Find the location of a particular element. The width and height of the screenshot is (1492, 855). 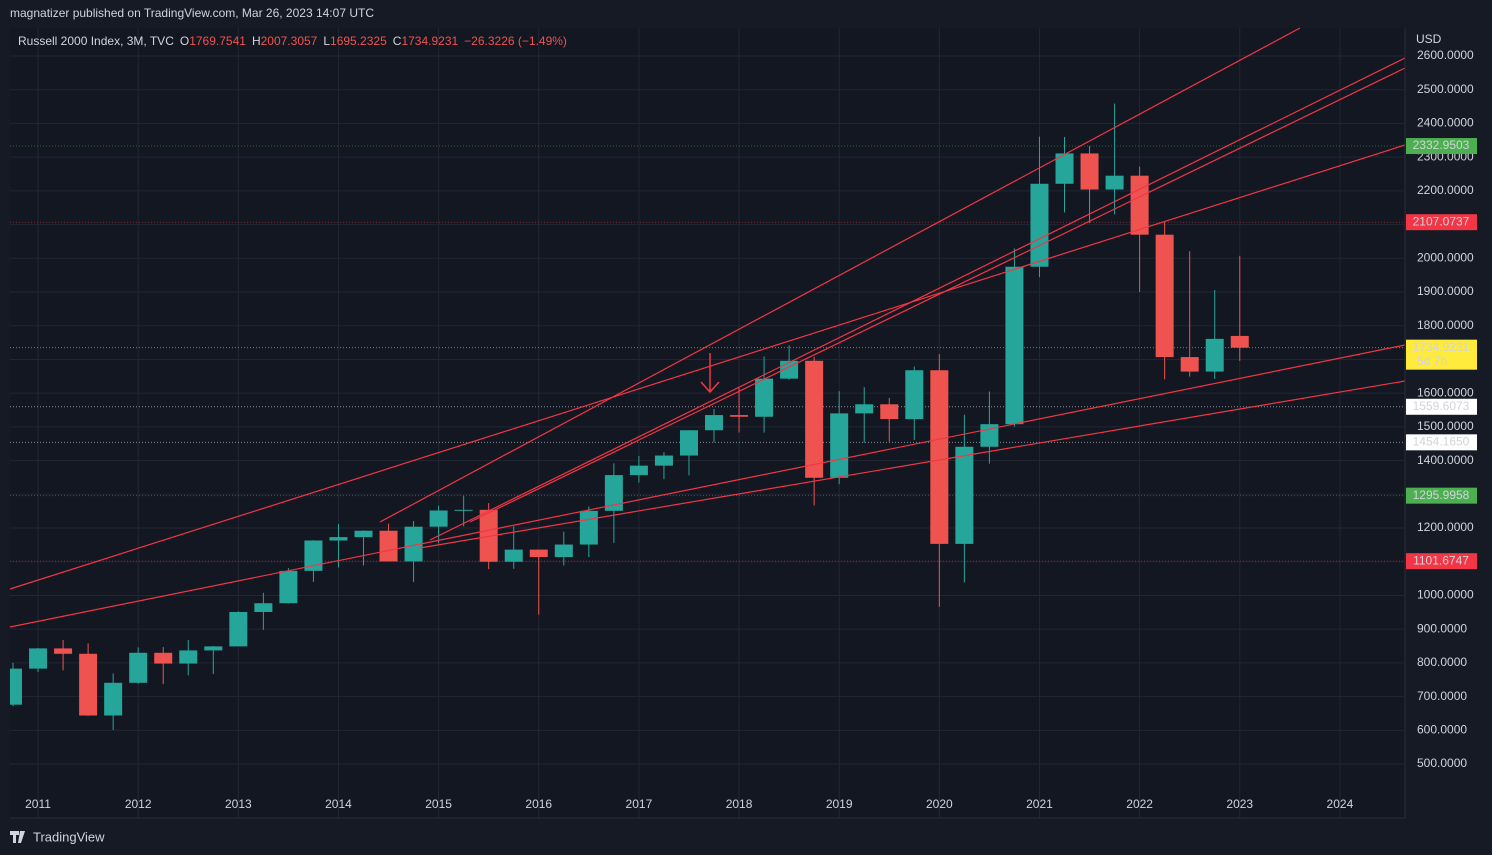

x-tick-label: 2013 is located at coordinates (238, 804).